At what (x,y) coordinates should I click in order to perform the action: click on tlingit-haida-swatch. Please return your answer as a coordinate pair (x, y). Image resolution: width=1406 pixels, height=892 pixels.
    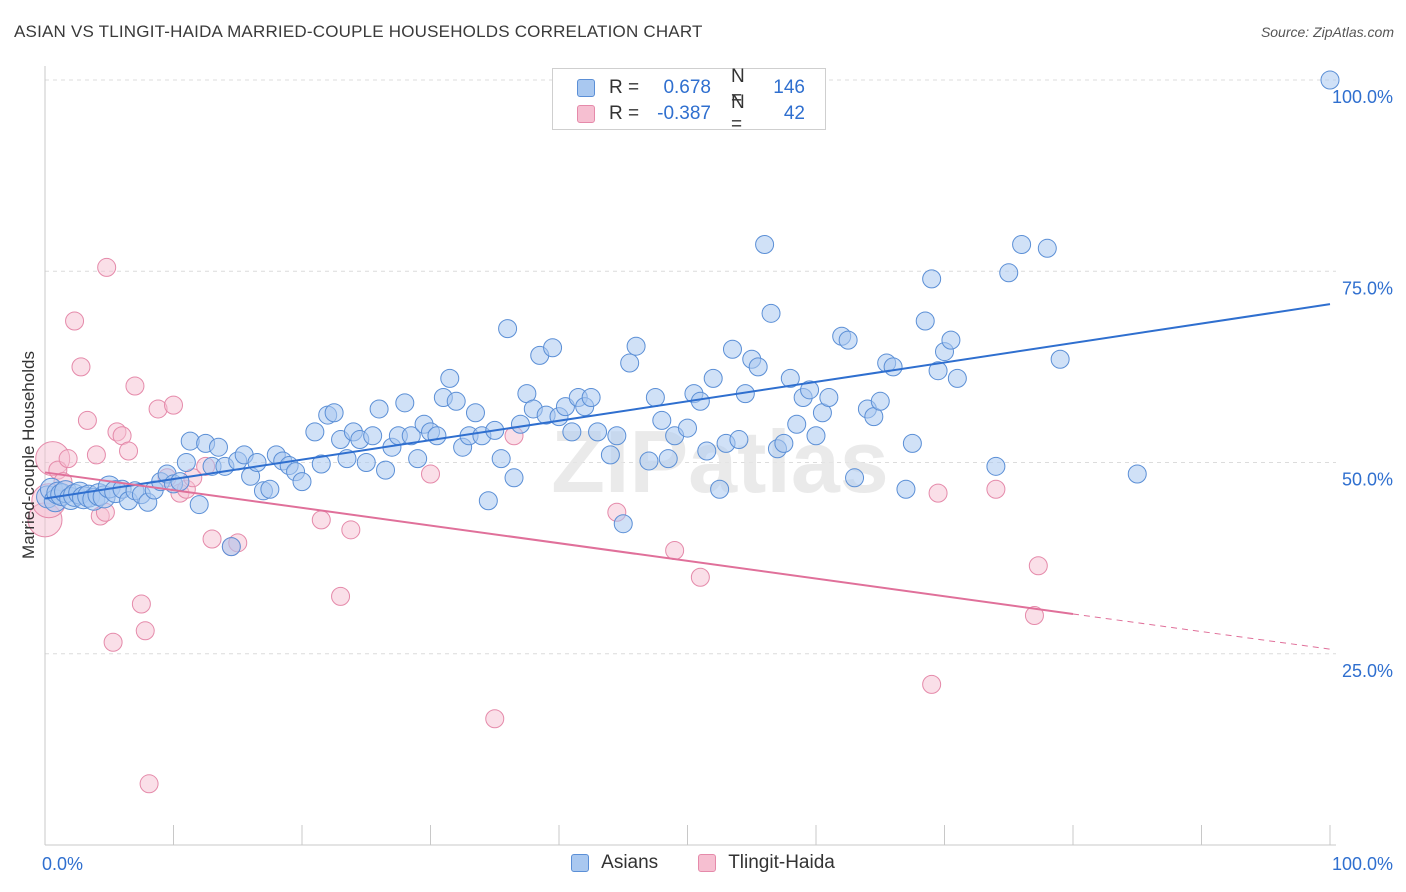
    Looking at the image, I should click on (707, 863).